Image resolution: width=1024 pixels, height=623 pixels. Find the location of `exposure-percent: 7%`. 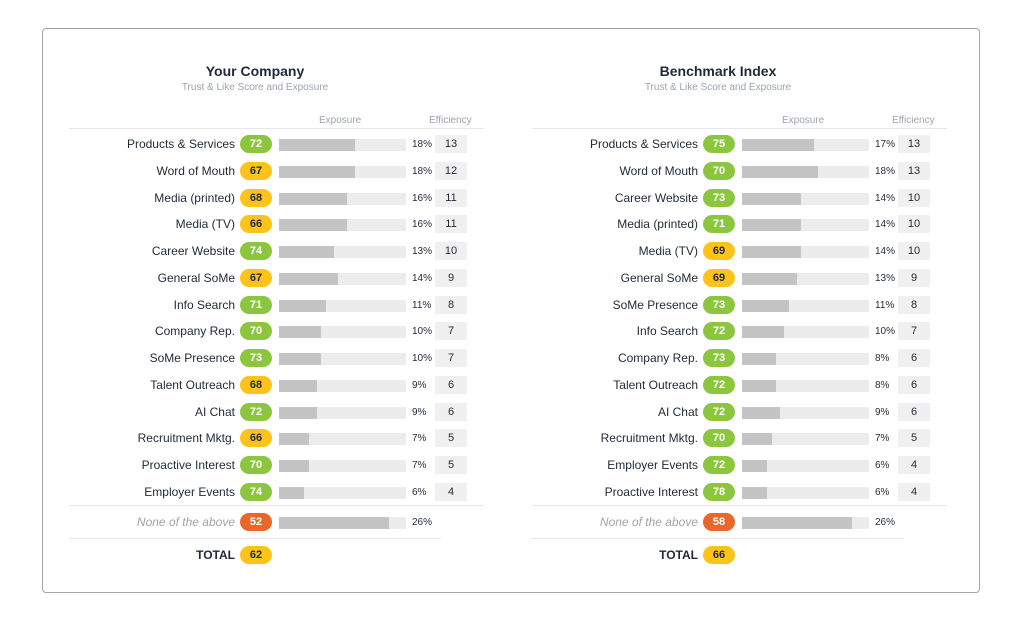

exposure-percent: 7% is located at coordinates (419, 439).